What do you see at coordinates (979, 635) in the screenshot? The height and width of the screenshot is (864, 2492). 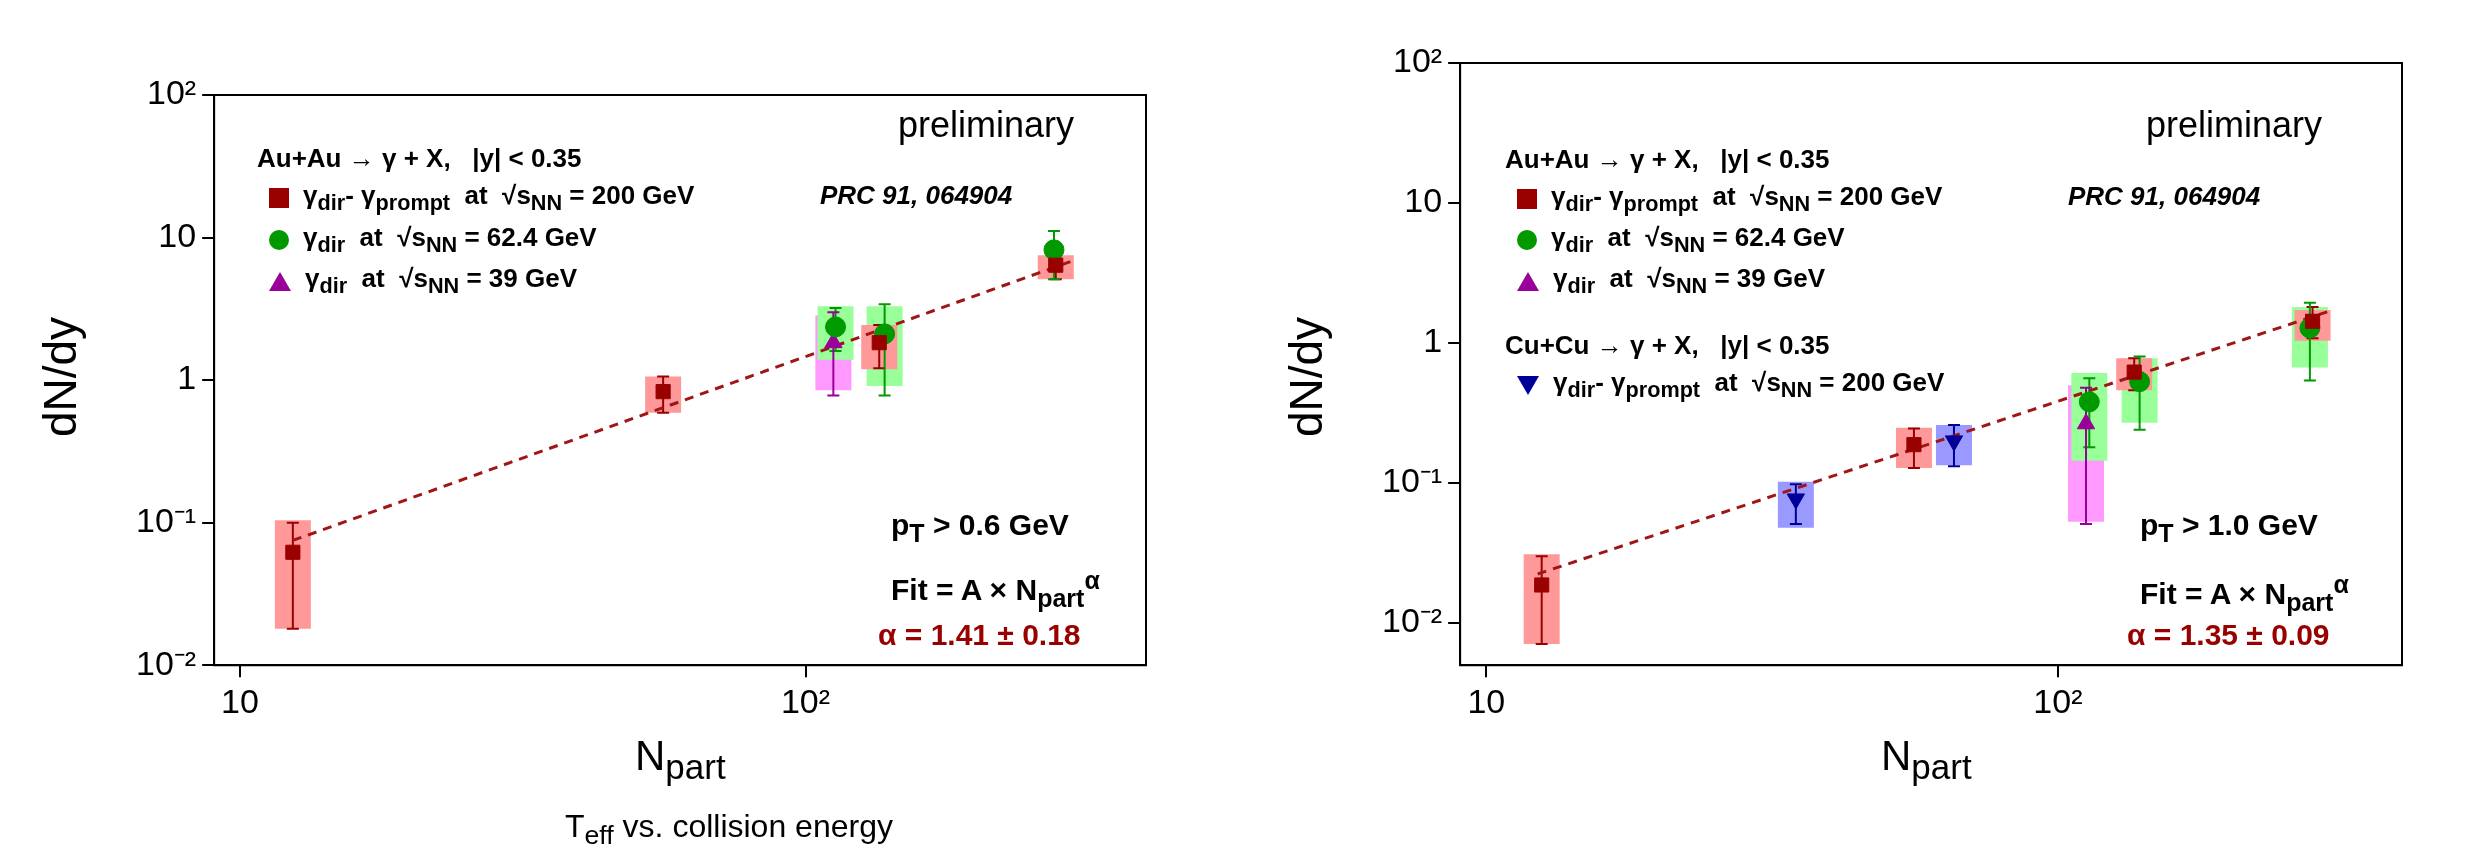 I see `annotation: α = 1.41 ± 0.18` at bounding box center [979, 635].